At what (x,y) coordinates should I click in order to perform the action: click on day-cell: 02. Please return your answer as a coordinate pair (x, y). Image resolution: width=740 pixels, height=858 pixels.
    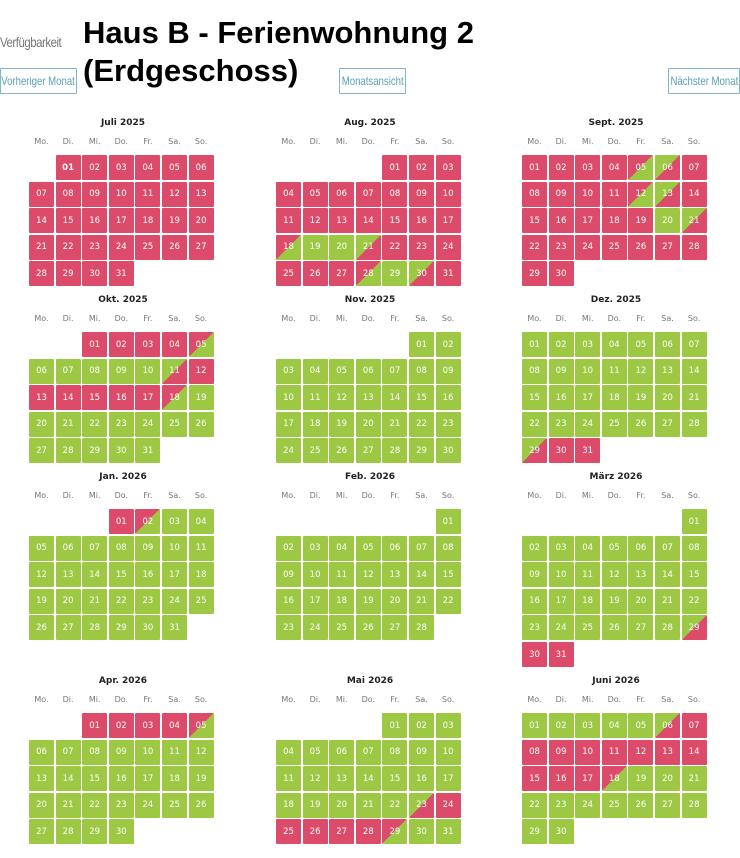
    Looking at the image, I should click on (561, 344).